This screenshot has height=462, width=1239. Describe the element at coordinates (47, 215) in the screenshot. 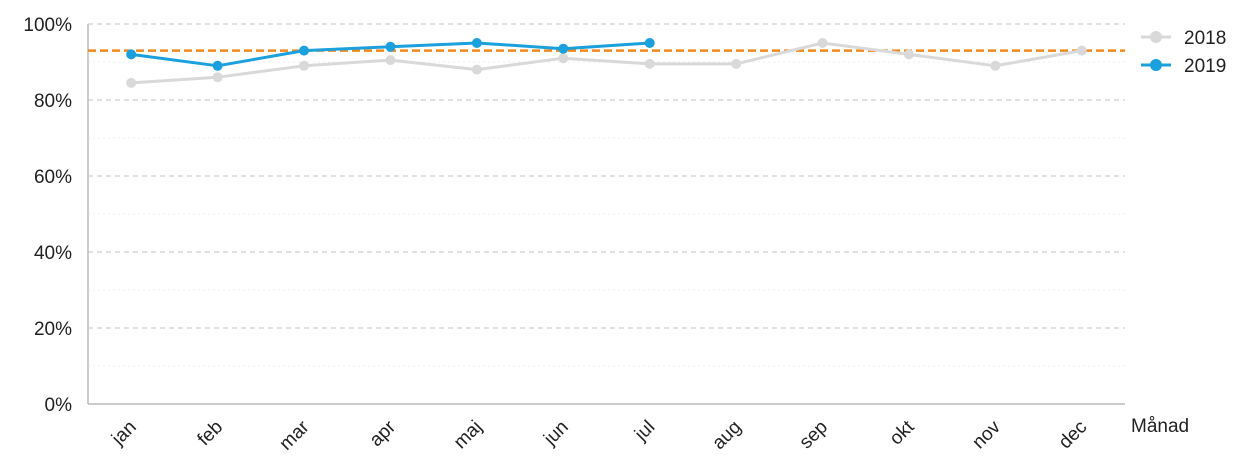

I see `y-axis-ticks: 0% 20% 40% 60% 80% 100%` at that location.